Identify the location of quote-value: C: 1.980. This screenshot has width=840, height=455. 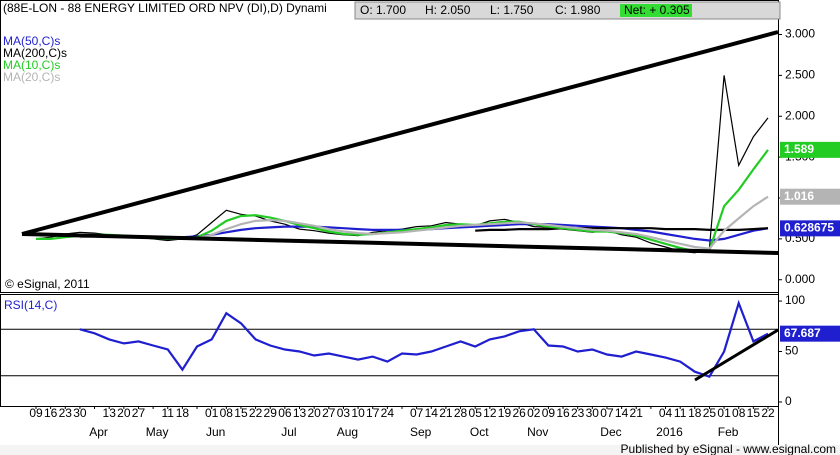
(578, 10).